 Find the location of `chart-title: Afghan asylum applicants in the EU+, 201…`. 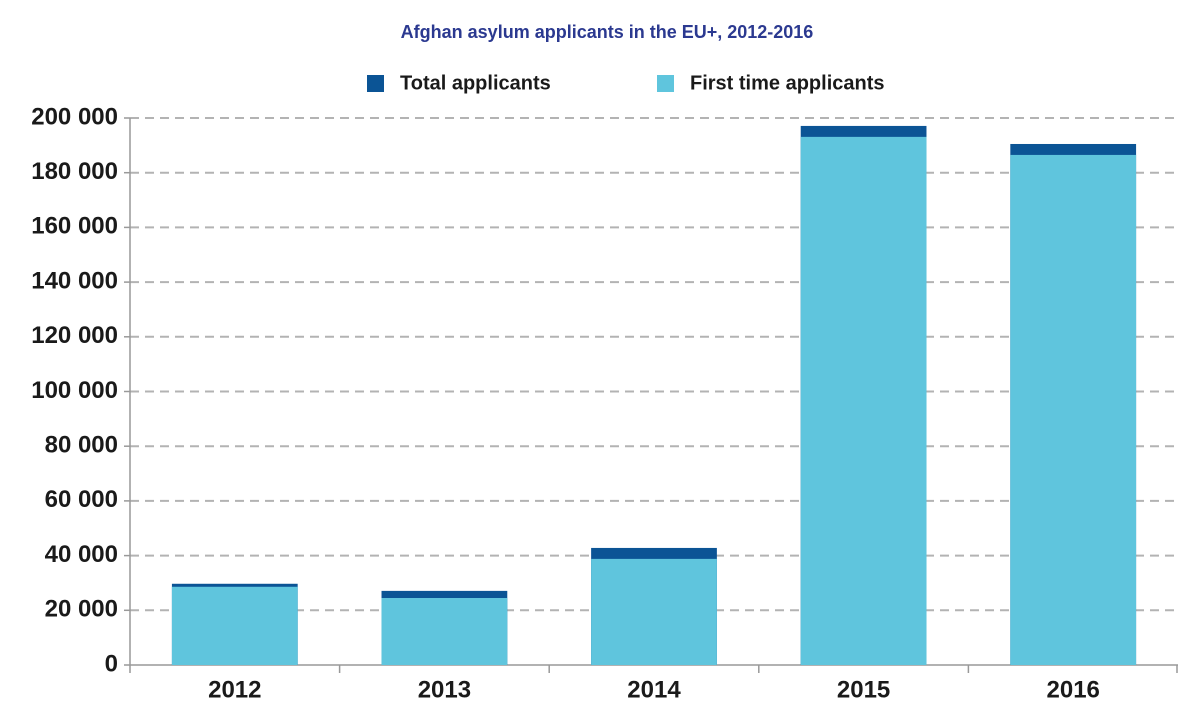

chart-title: Afghan asylum applicants in the EU+, 201… is located at coordinates (607, 32).